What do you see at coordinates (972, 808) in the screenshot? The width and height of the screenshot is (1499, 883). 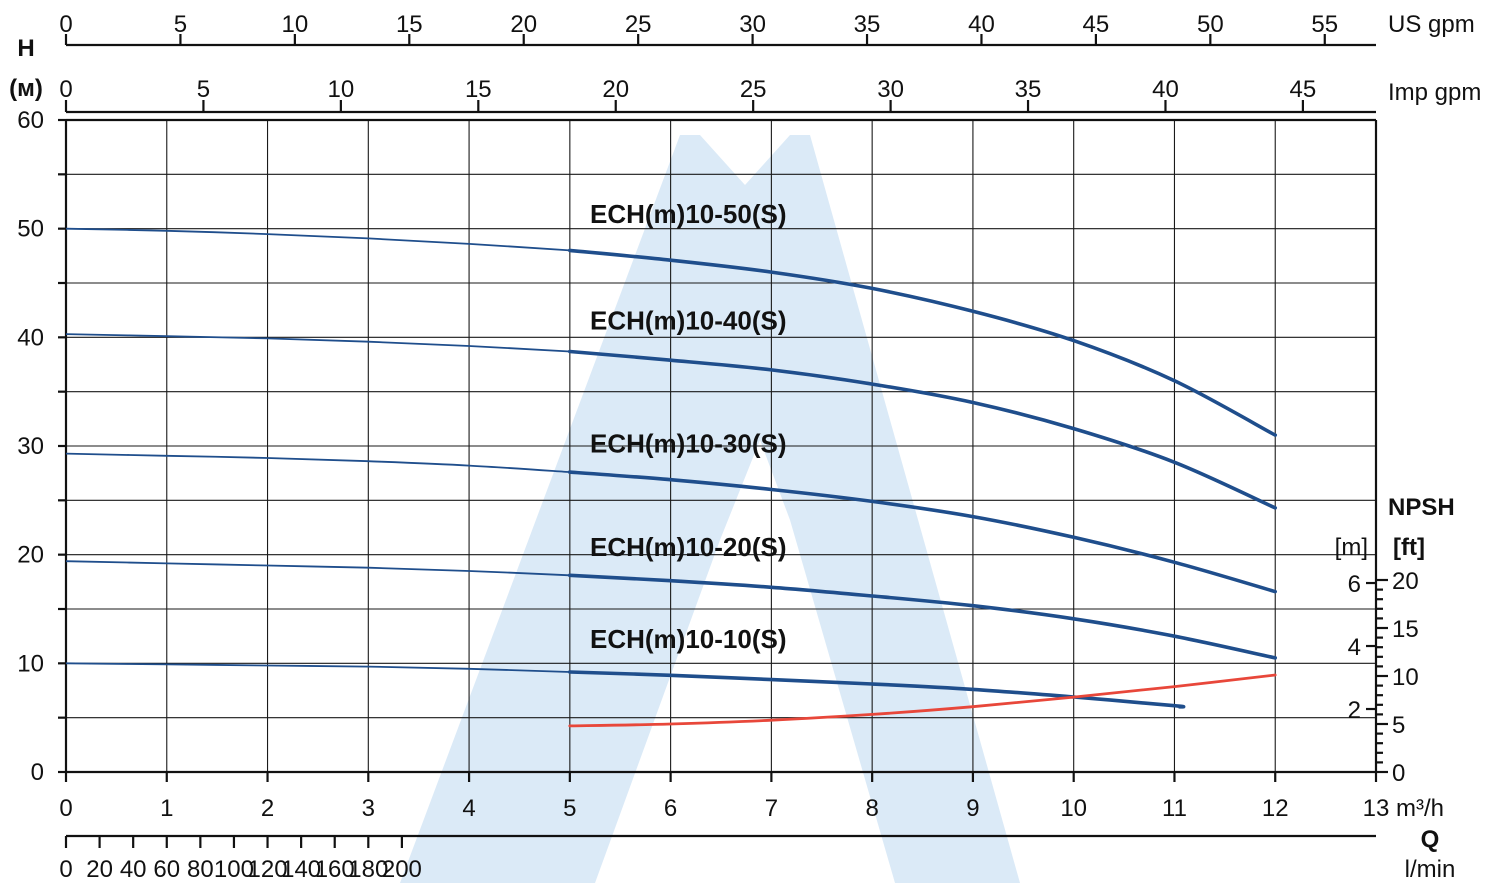 I see `x-tick-label: 9` at bounding box center [972, 808].